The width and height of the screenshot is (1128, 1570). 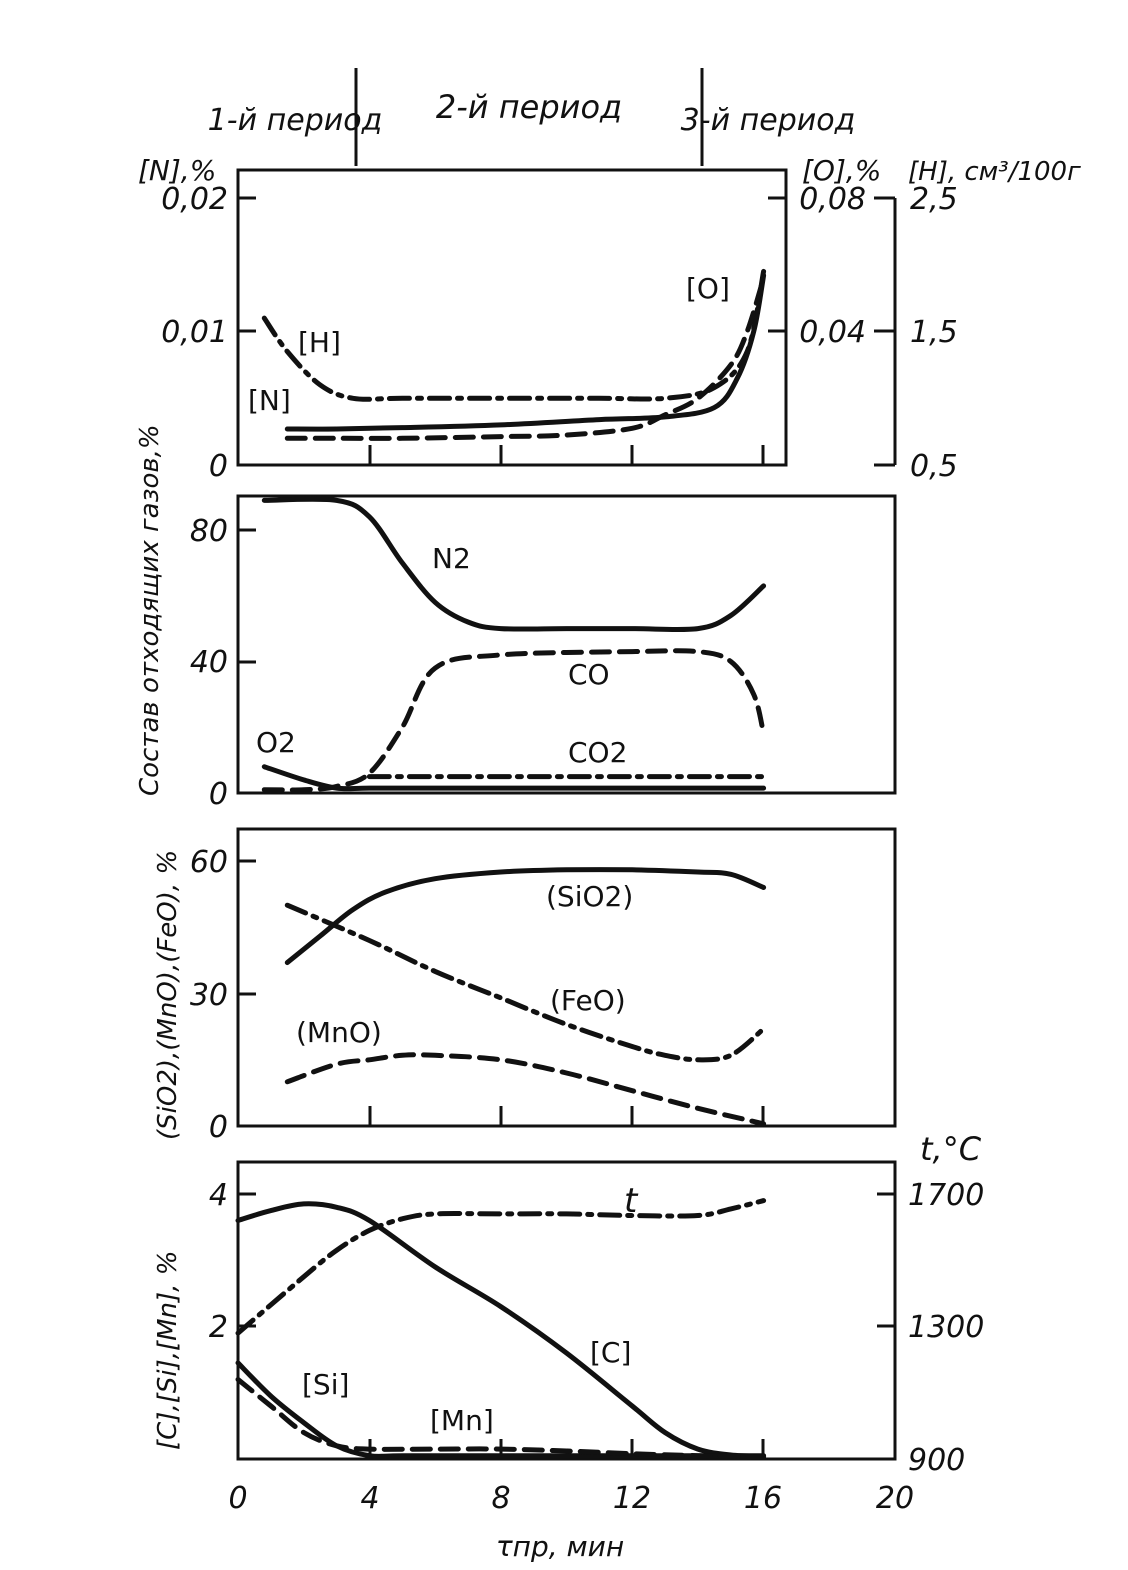 What do you see at coordinates (209, 862) in the screenshot?
I see `panel-3-ytick-2: 60` at bounding box center [209, 862].